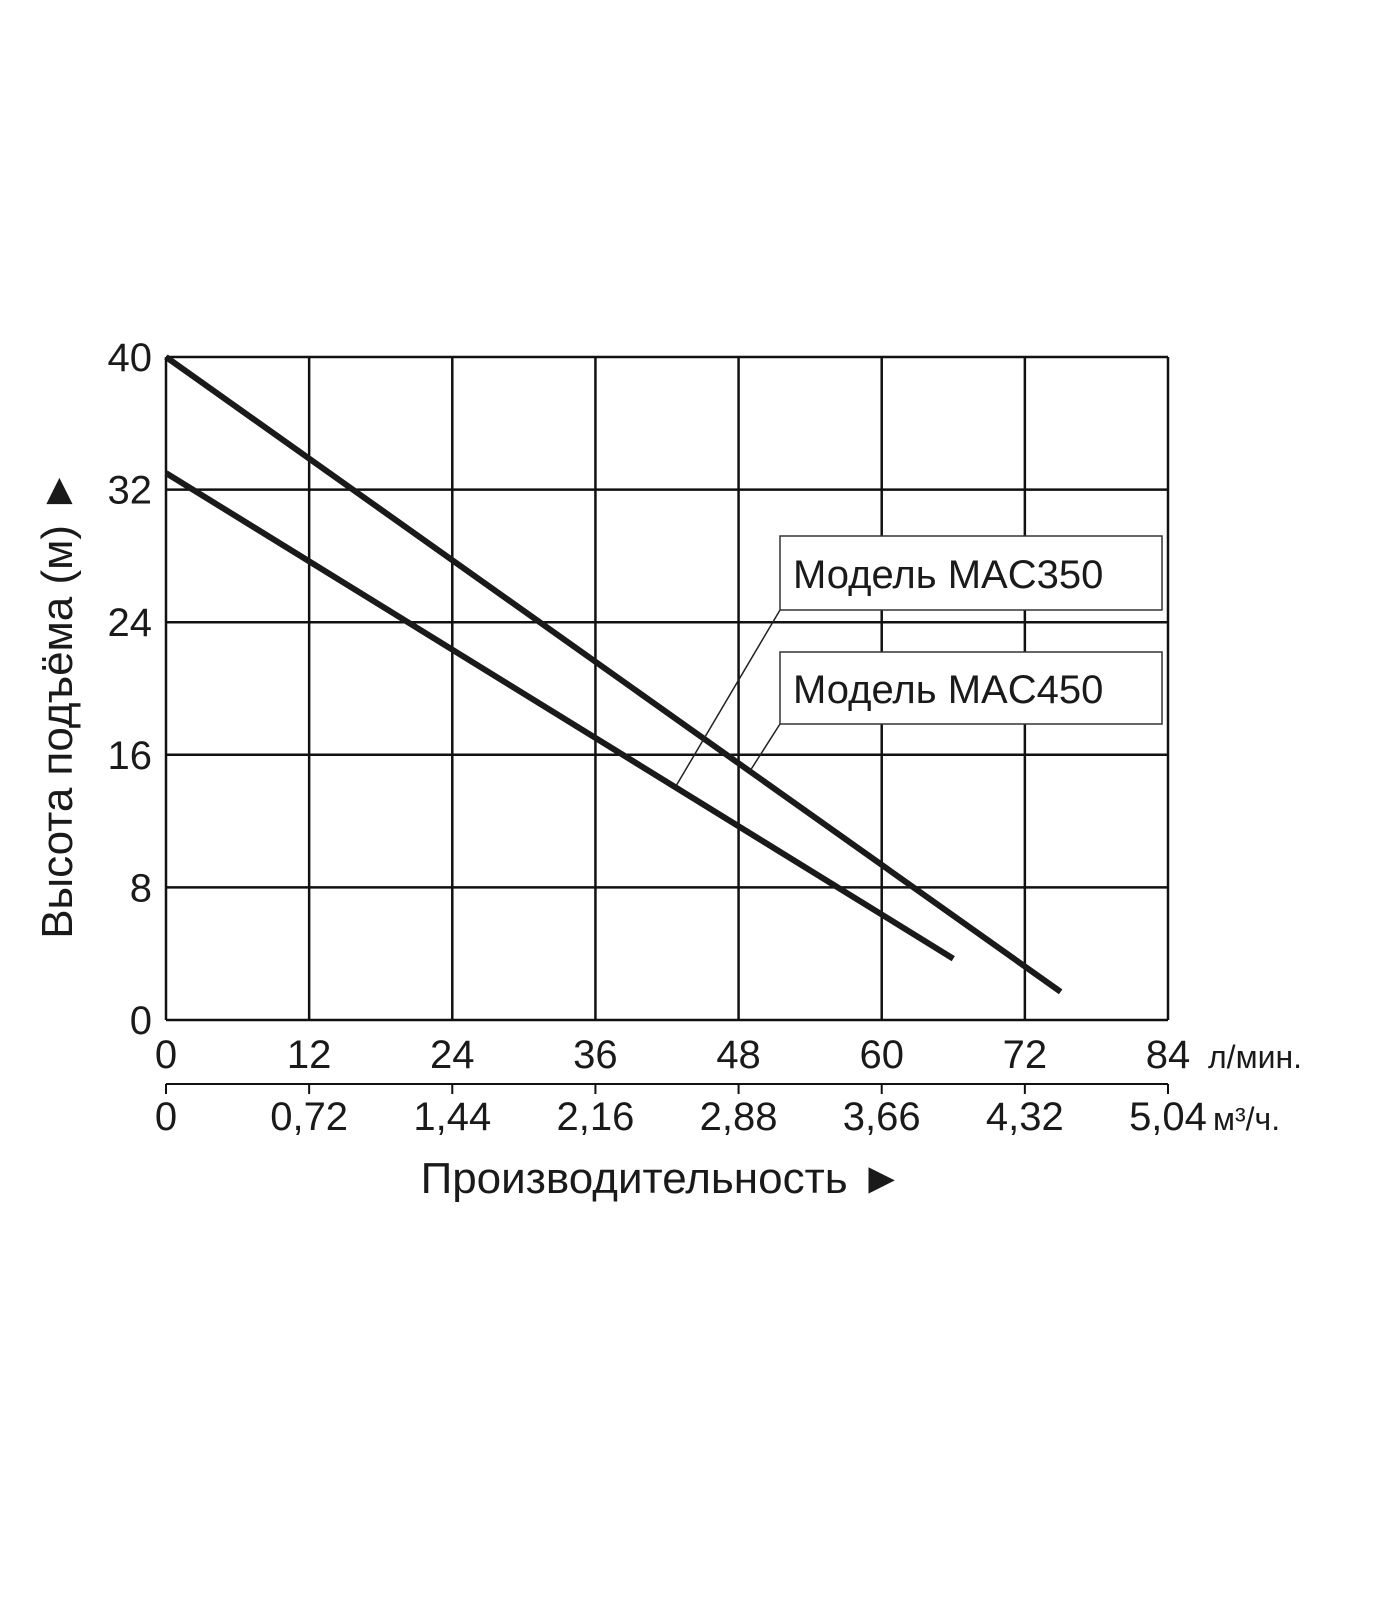 The image size is (1400, 1600). What do you see at coordinates (141, 888) in the screenshot?
I see `y-tick-label: 8` at bounding box center [141, 888].